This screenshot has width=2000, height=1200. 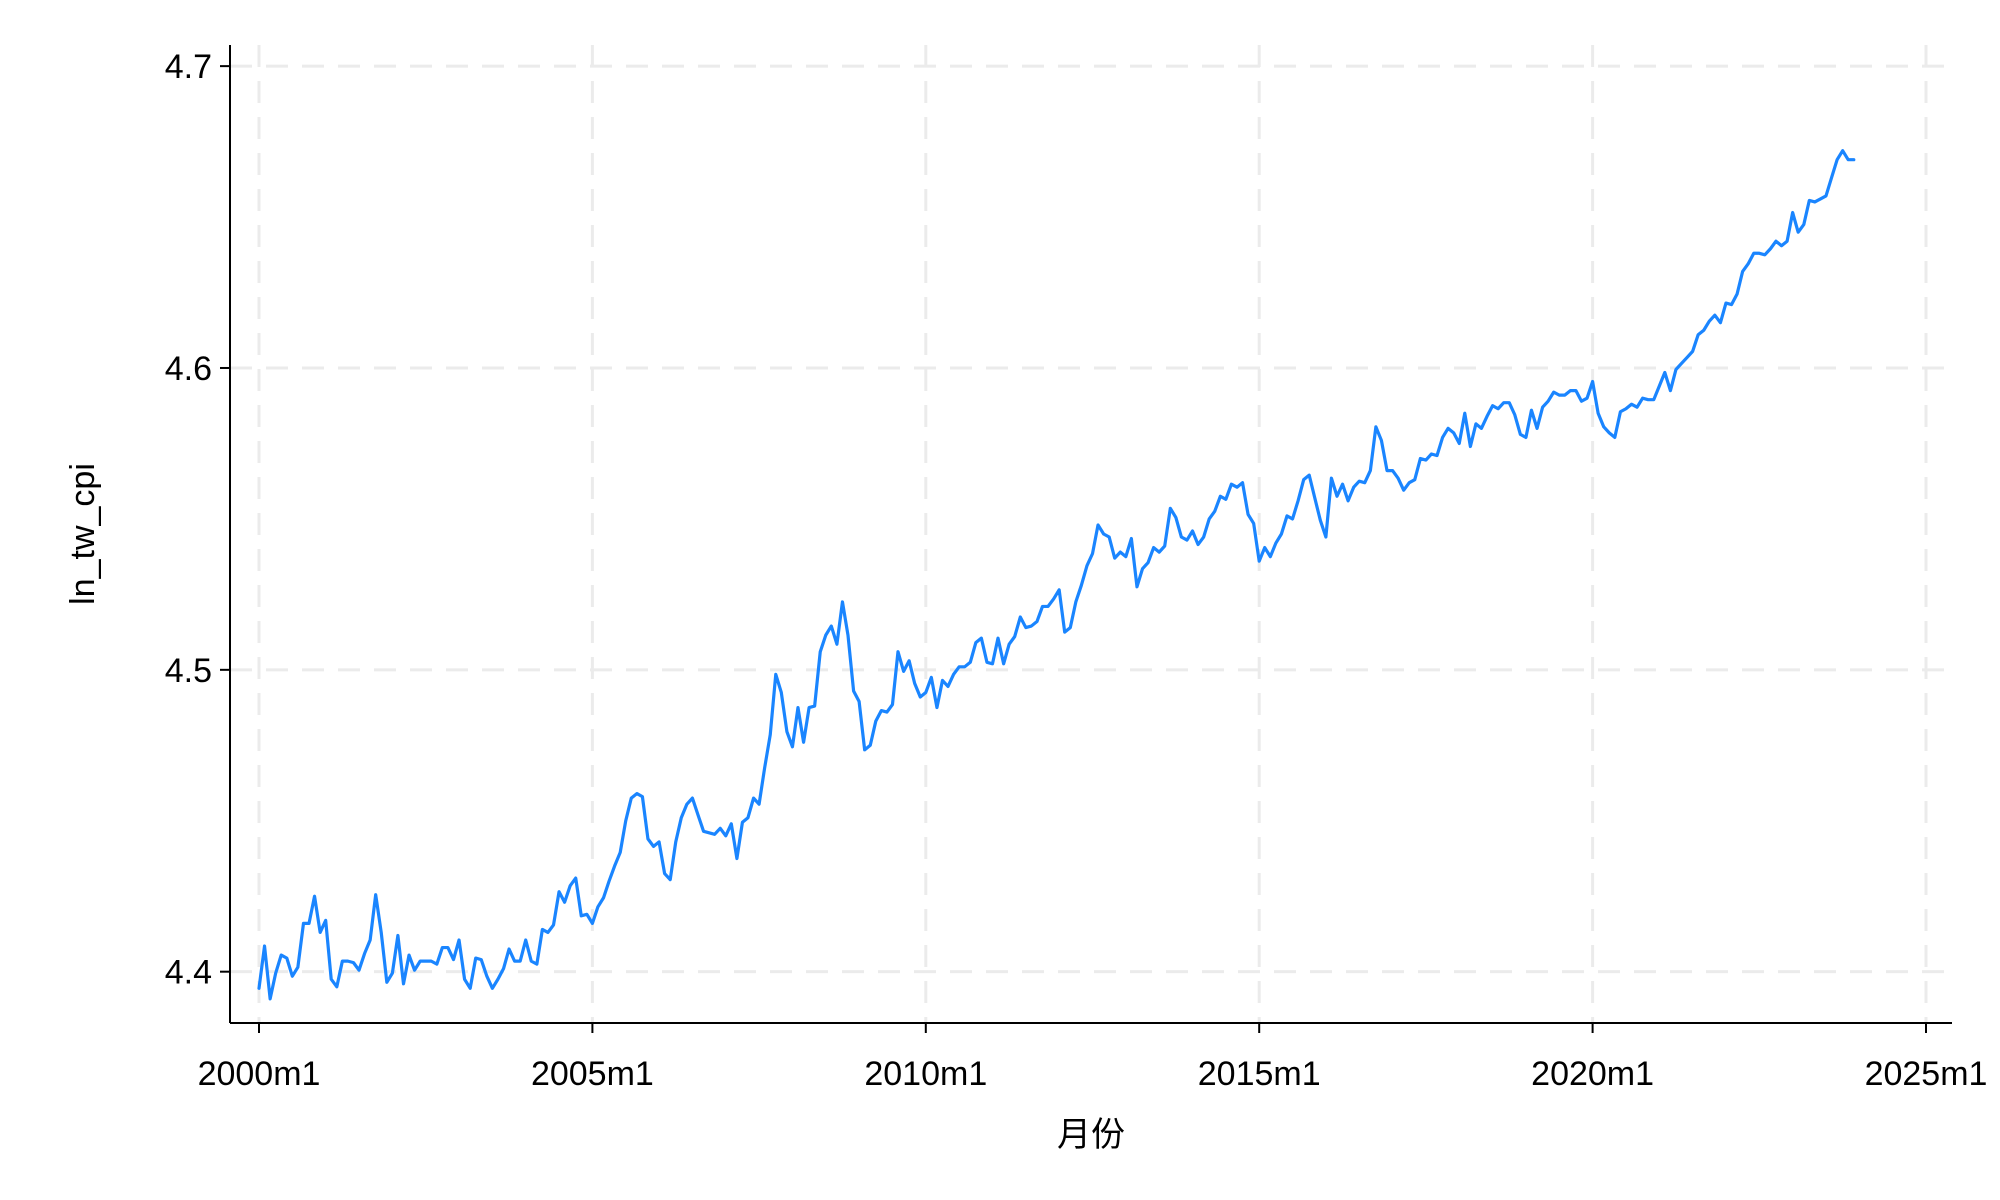 I want to click on y-tick-label: 4.6, so click(x=188, y=369).